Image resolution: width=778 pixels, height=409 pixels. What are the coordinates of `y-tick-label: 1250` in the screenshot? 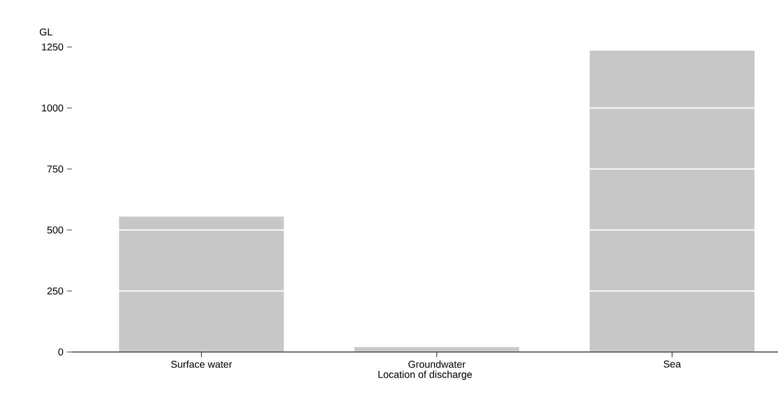 It's located at (53, 47).